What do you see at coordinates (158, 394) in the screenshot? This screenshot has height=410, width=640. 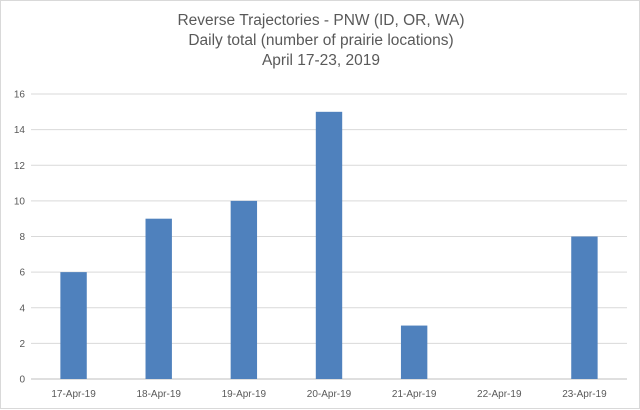 I see `x-tick-label: 18-Apr-19` at bounding box center [158, 394].